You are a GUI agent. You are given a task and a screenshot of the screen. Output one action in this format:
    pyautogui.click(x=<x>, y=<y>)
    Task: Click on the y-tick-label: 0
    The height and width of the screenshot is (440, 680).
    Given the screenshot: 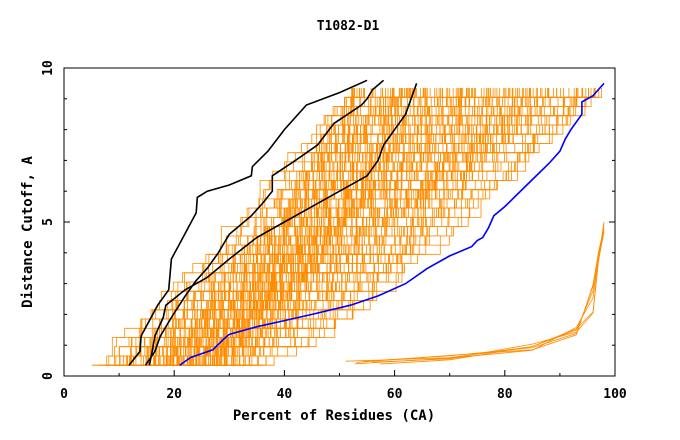 What is the action you would take?
    pyautogui.click(x=48, y=376)
    